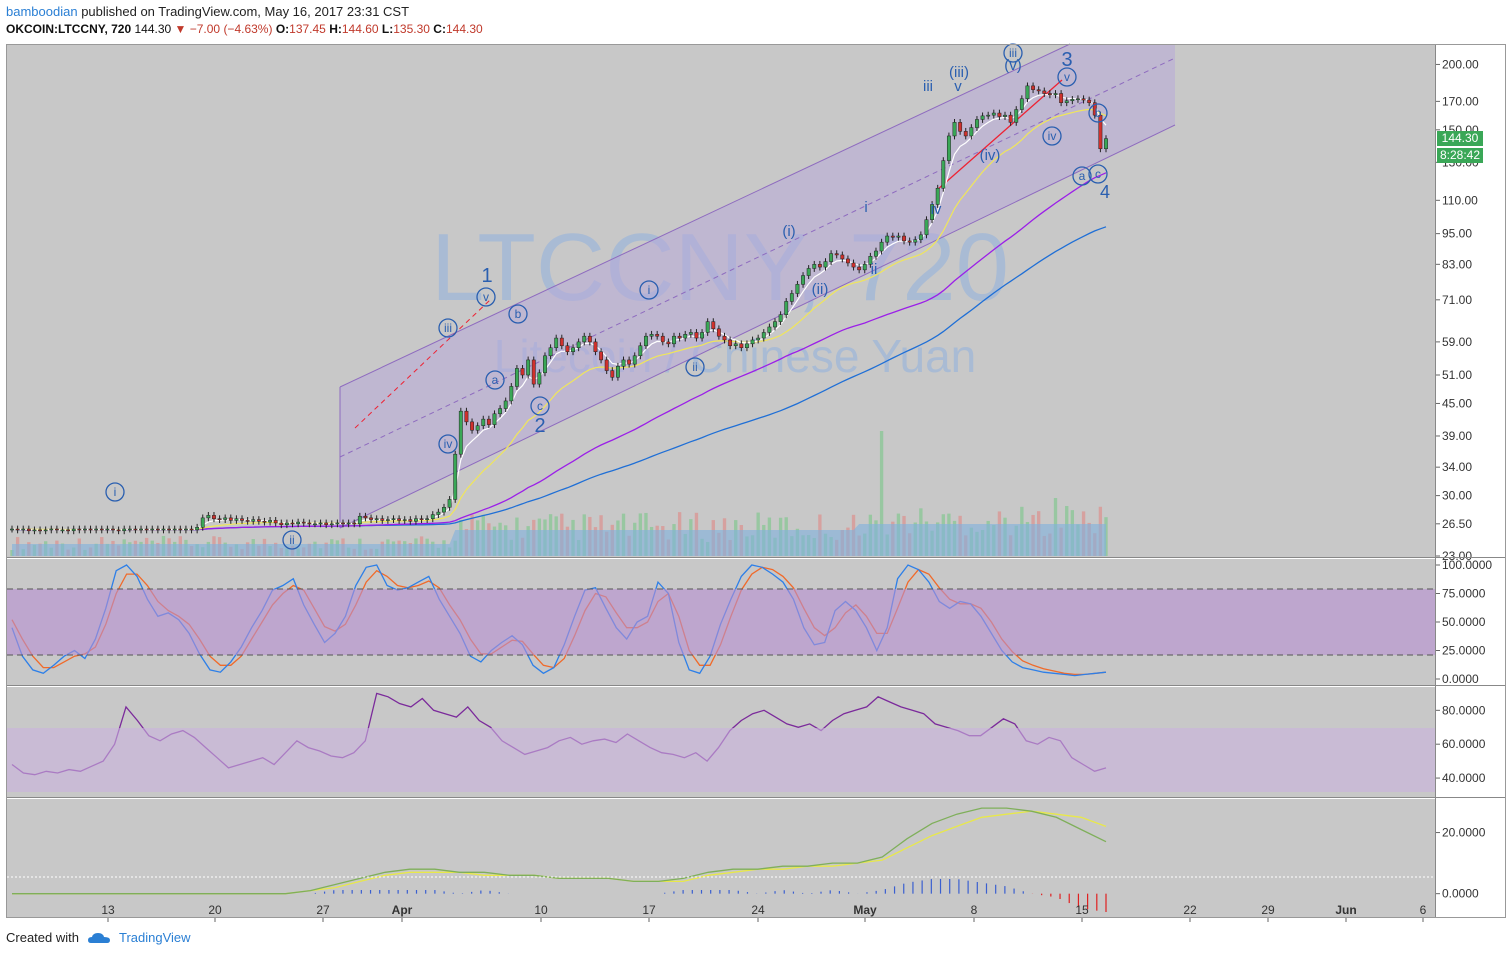  Describe the element at coordinates (559, 851) in the screenshot. I see `macd-line` at that location.